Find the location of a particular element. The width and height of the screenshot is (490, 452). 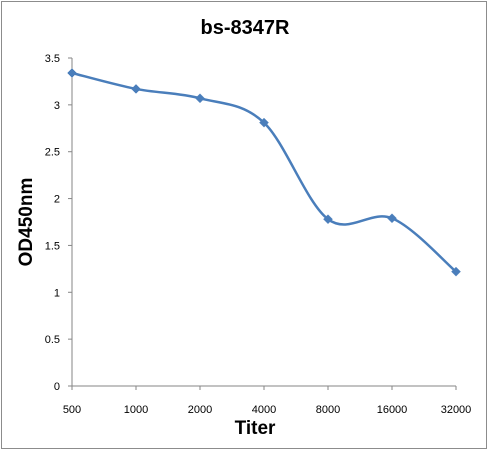

y-tick-label: 3 is located at coordinates (57, 106).